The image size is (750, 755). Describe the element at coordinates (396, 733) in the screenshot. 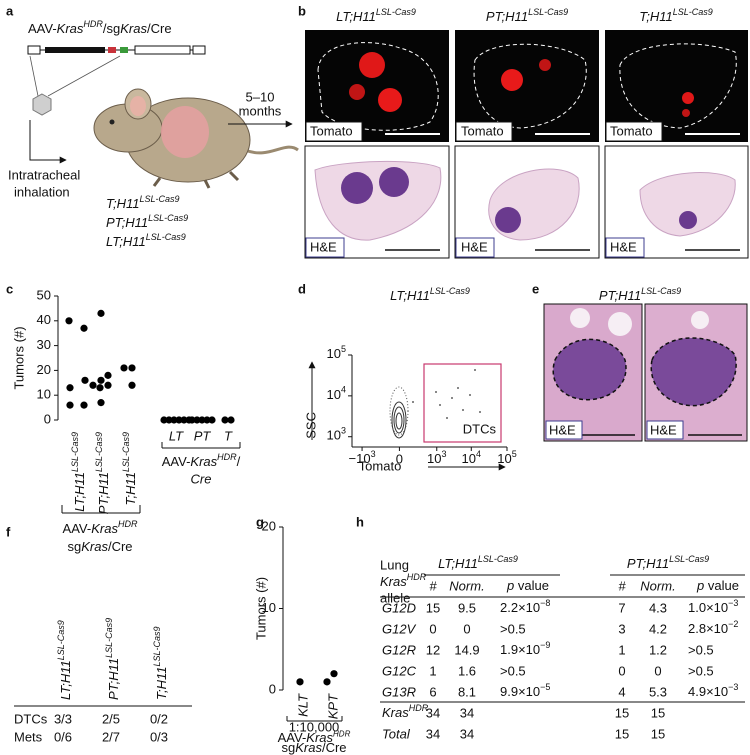

I see `row-label: Total` at that location.